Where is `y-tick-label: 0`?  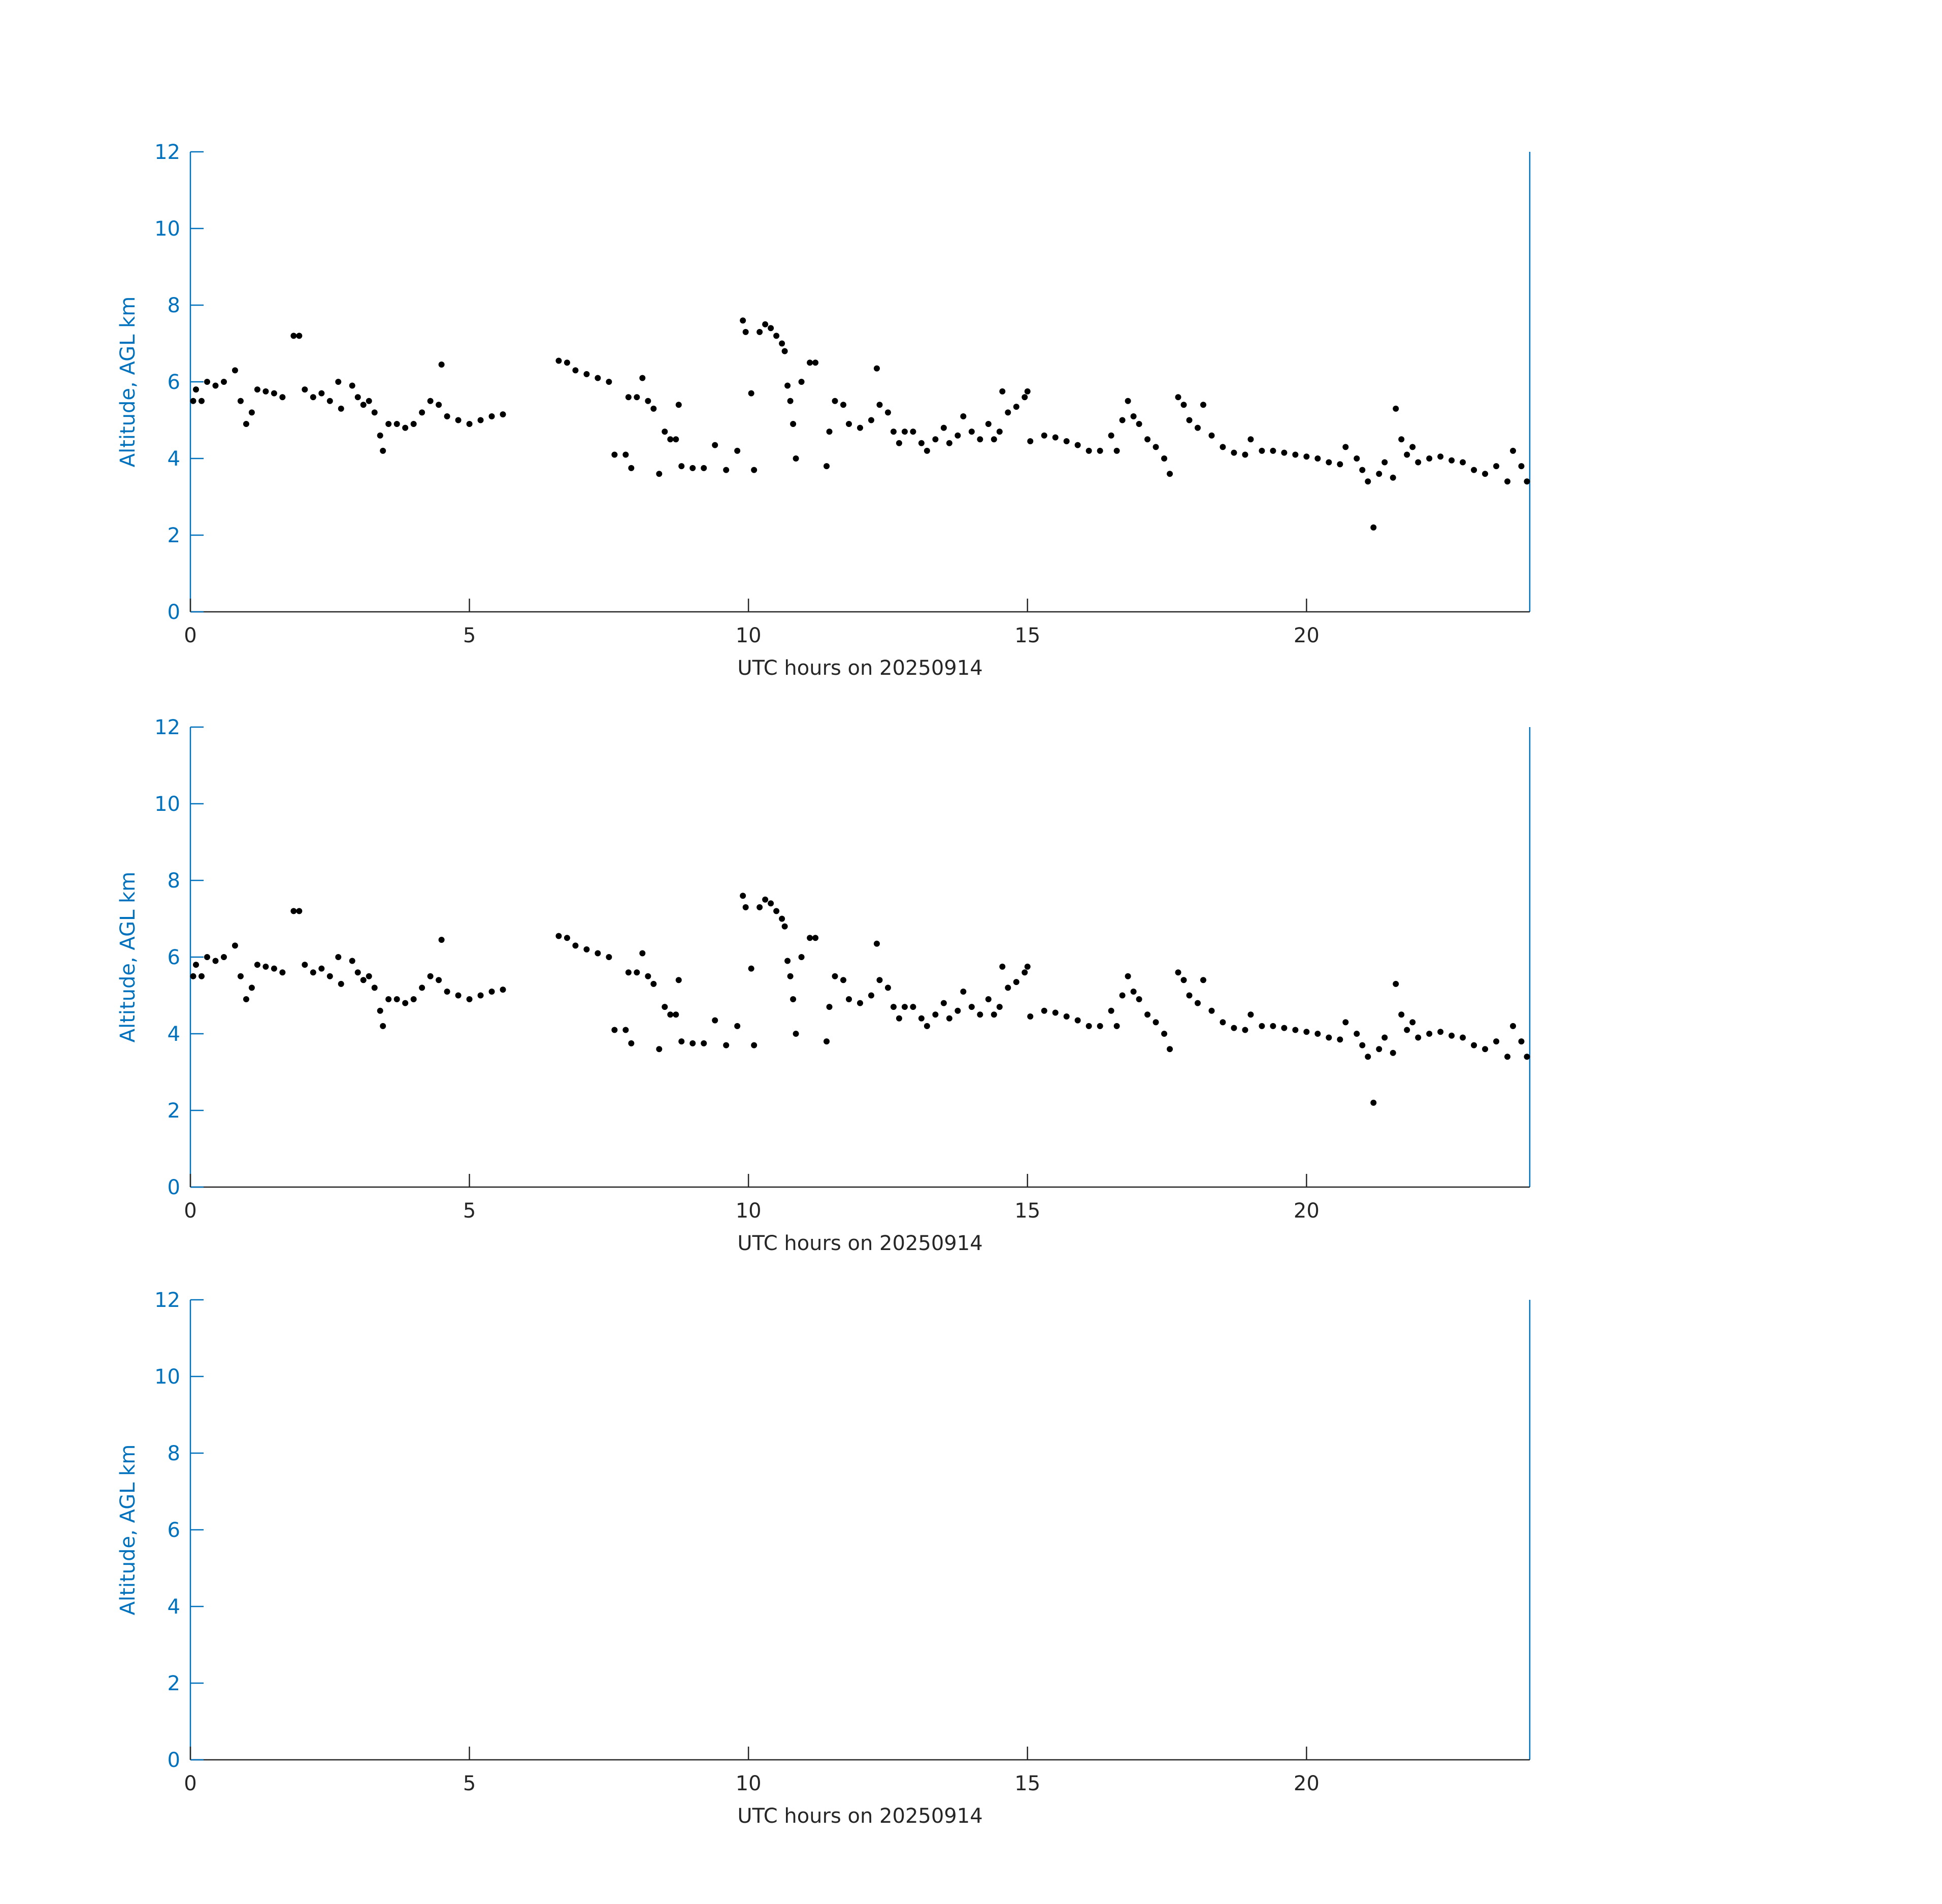 y-tick-label: 0 is located at coordinates (174, 1761).